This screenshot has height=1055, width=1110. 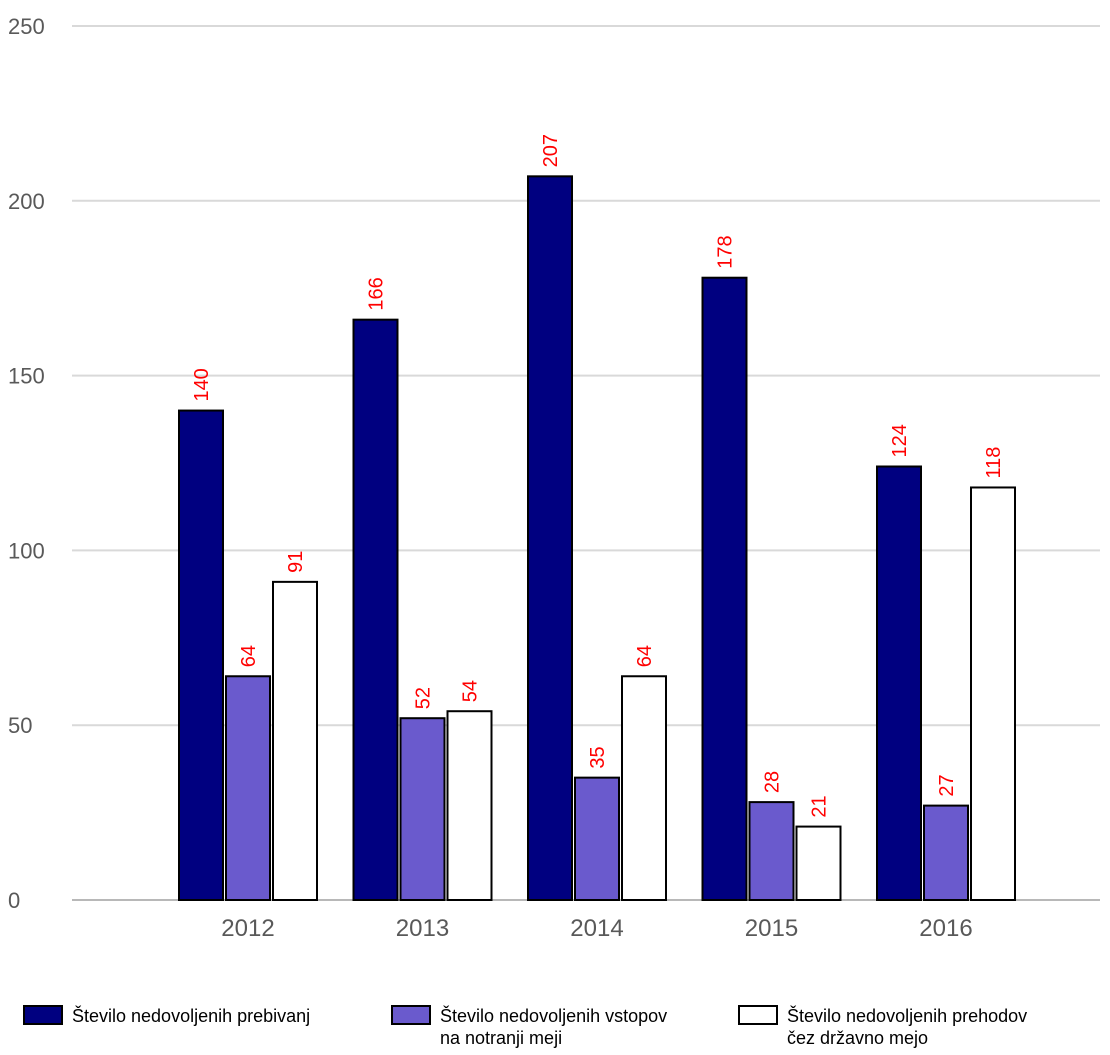 I want to click on y-tick-label: 150, so click(x=26, y=376).